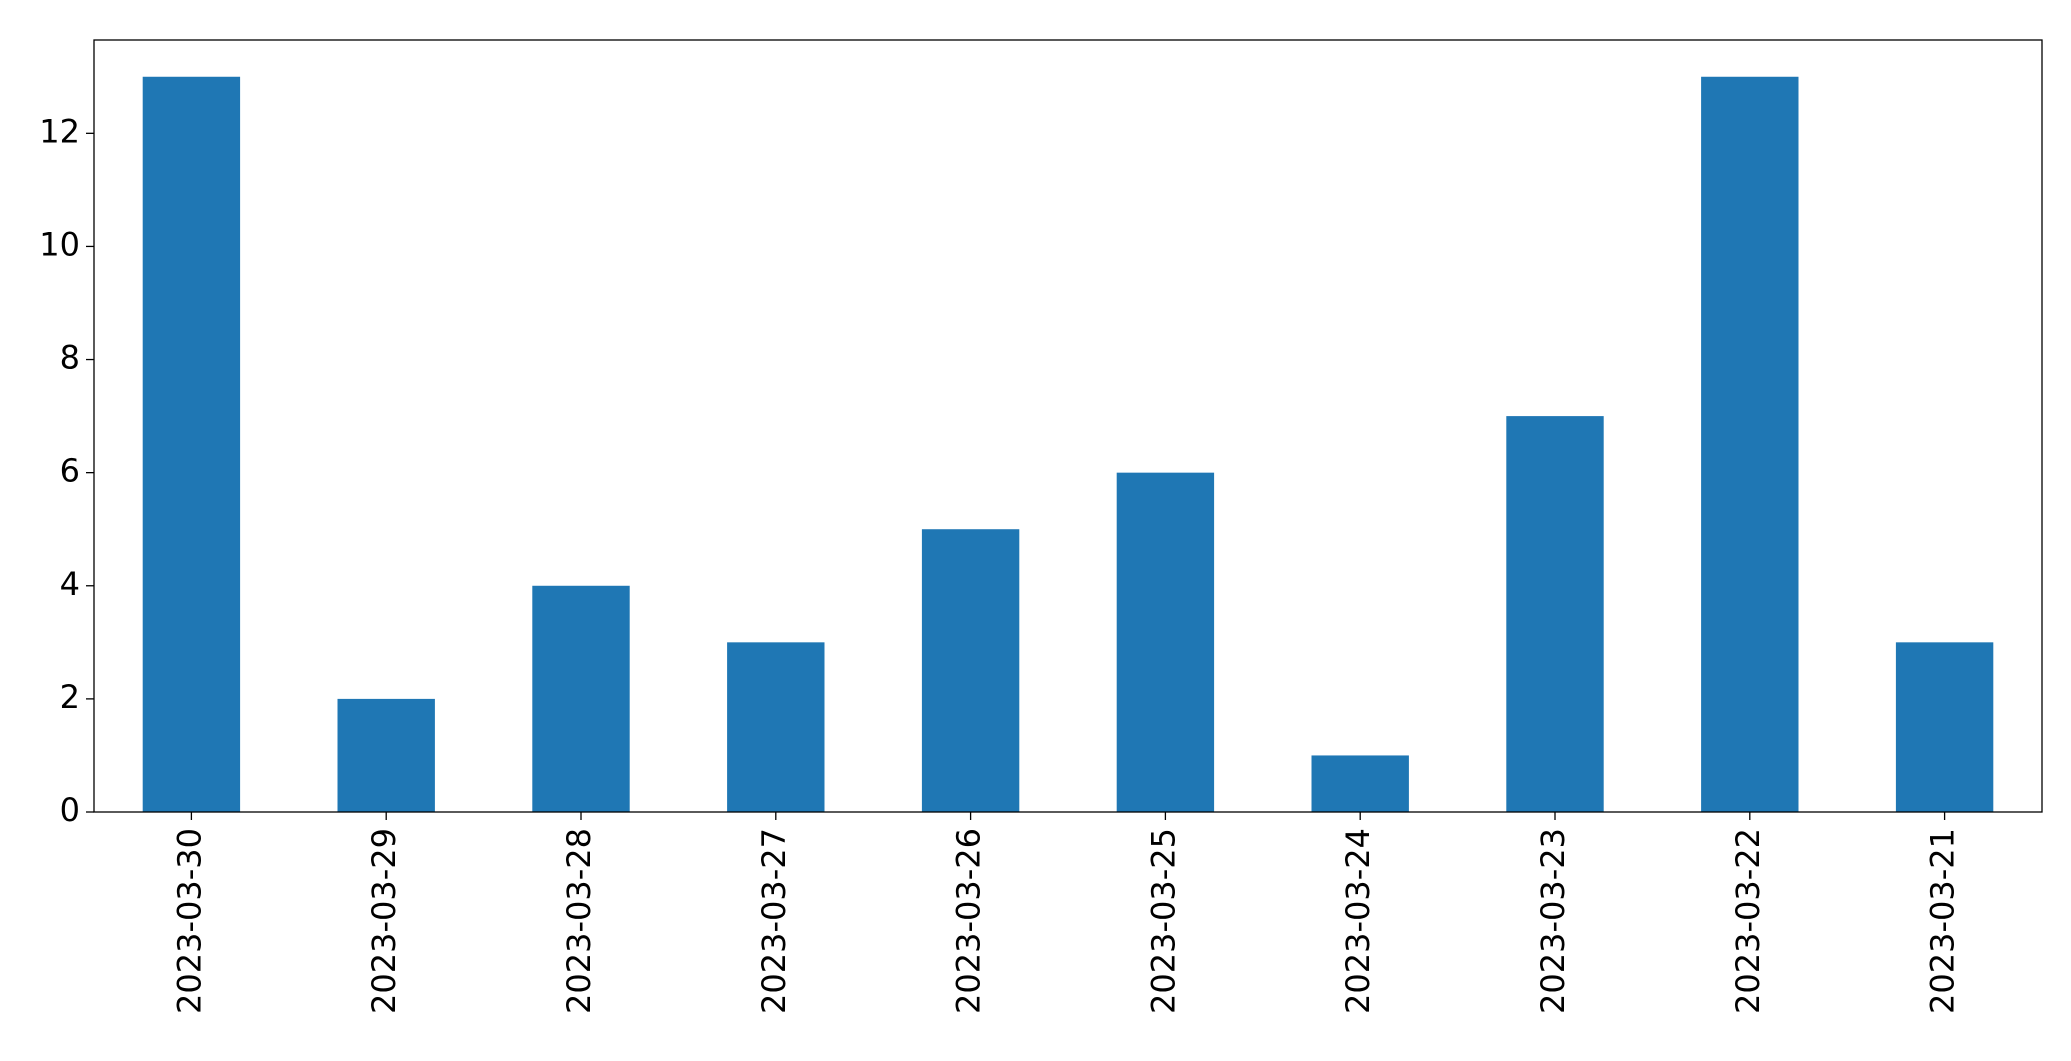 This screenshot has width=2071, height=1061. Describe the element at coordinates (1358, 921) in the screenshot. I see `x-tick-label: 2023-03-24` at that location.